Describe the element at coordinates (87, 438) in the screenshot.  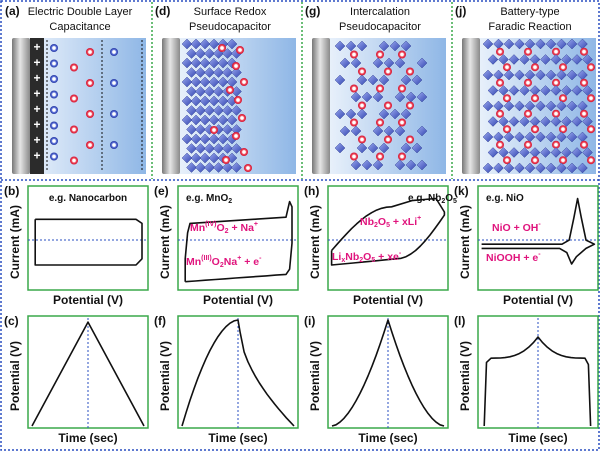
I see `x-axis-label: Time (sec)` at that location.